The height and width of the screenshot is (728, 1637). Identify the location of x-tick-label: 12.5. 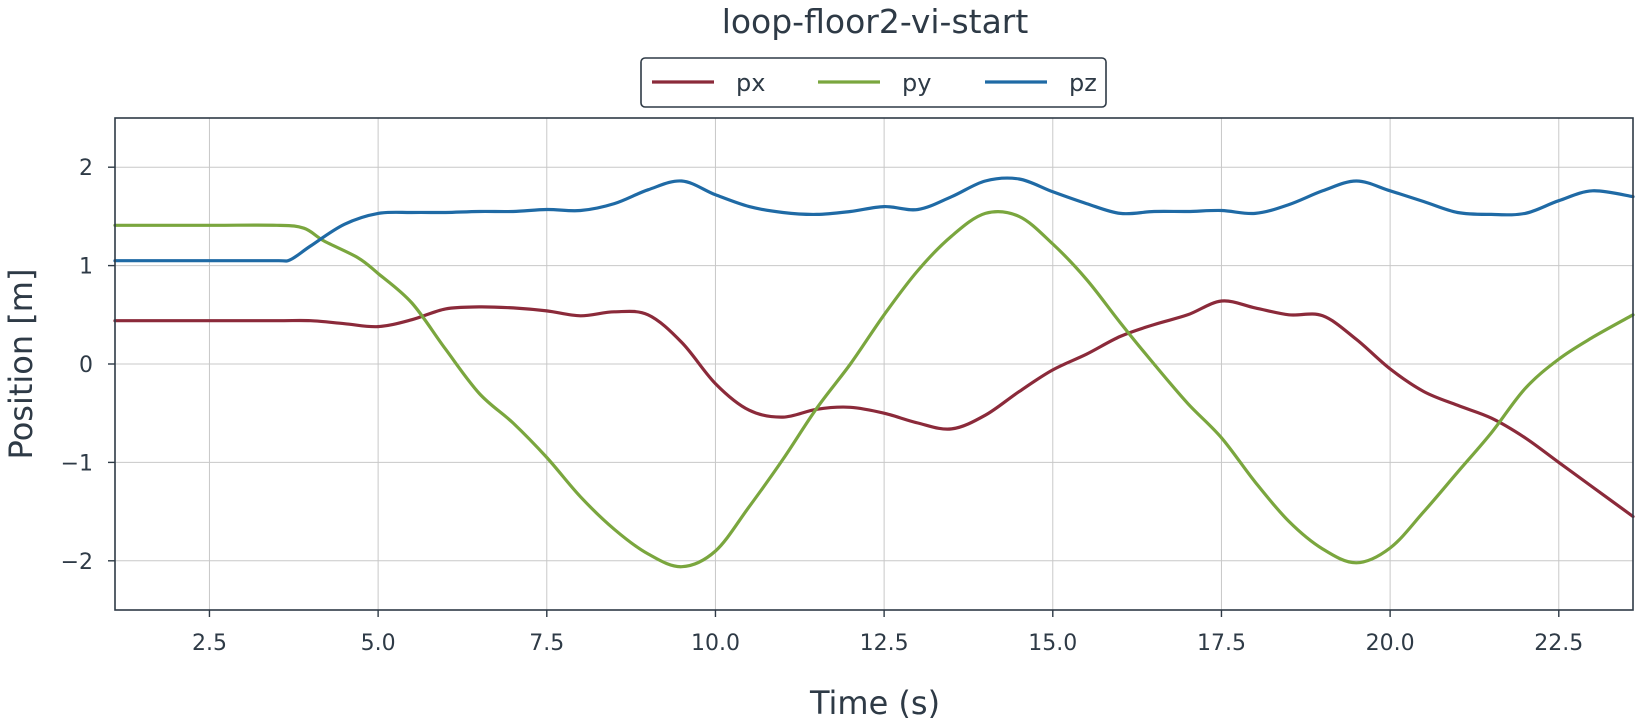
(884, 643).